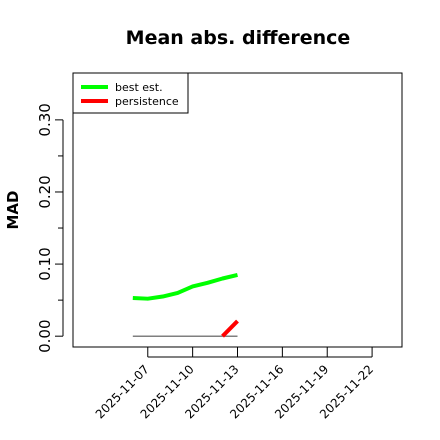 This screenshot has width=440, height=440. Describe the element at coordinates (45, 335) in the screenshot. I see `y-tick-label: 0.00` at that location.